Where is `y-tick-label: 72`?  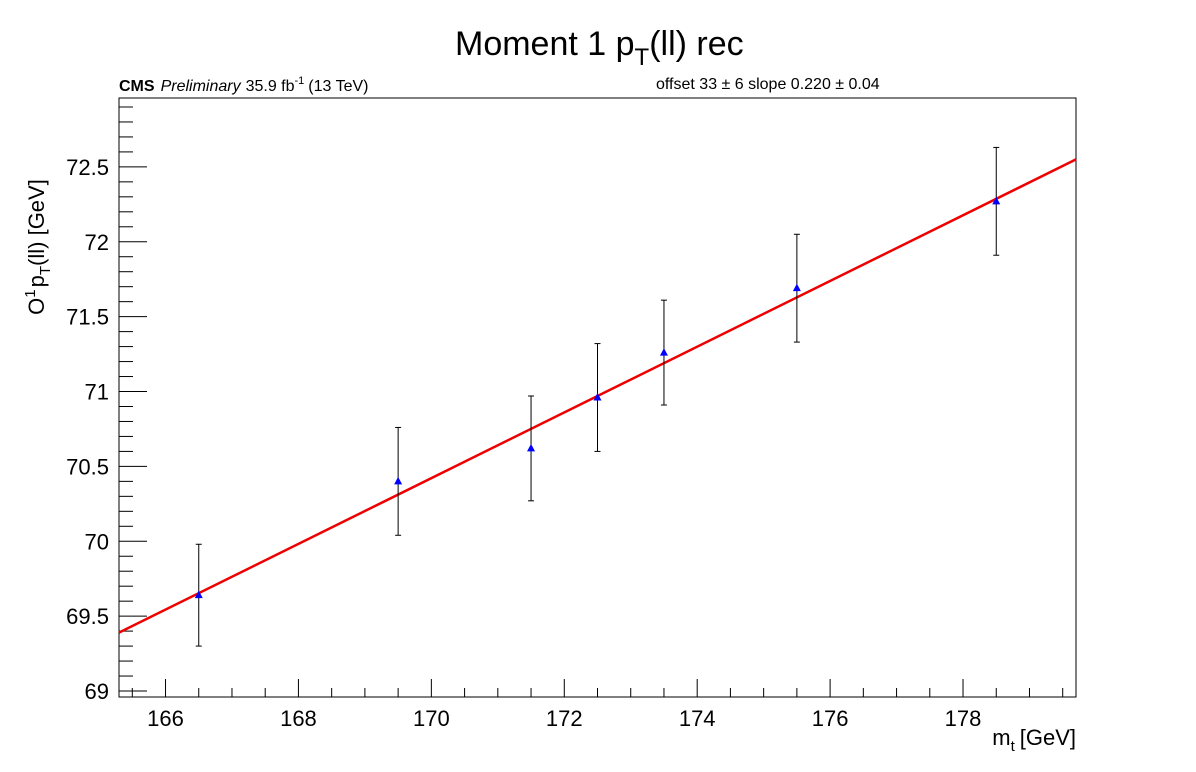
y-tick-label: 72 is located at coordinates (97, 242).